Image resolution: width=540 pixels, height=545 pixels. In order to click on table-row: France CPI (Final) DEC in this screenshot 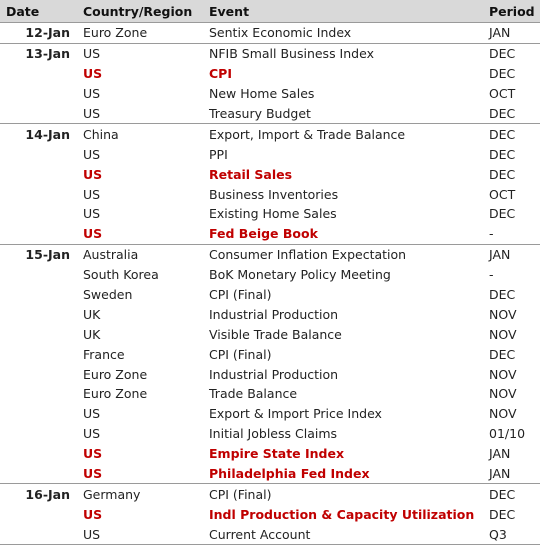, I will do `click(270, 354)`.